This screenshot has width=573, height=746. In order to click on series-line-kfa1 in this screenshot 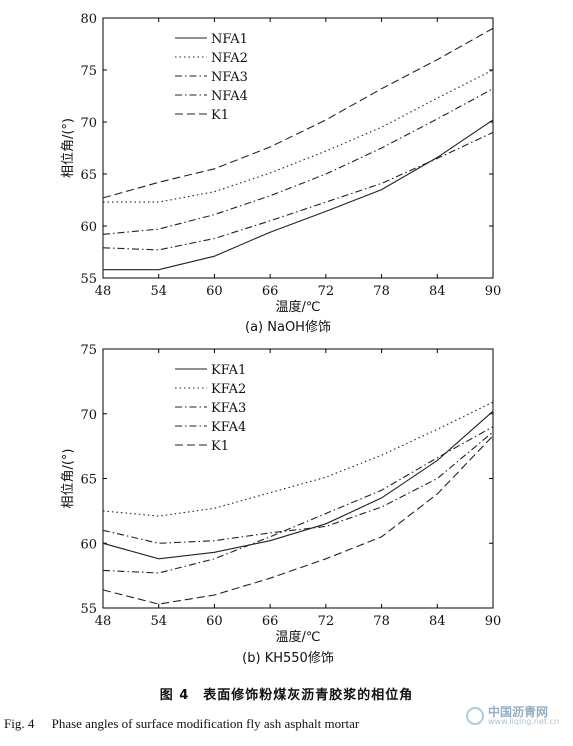, I will do `click(298, 485)`.